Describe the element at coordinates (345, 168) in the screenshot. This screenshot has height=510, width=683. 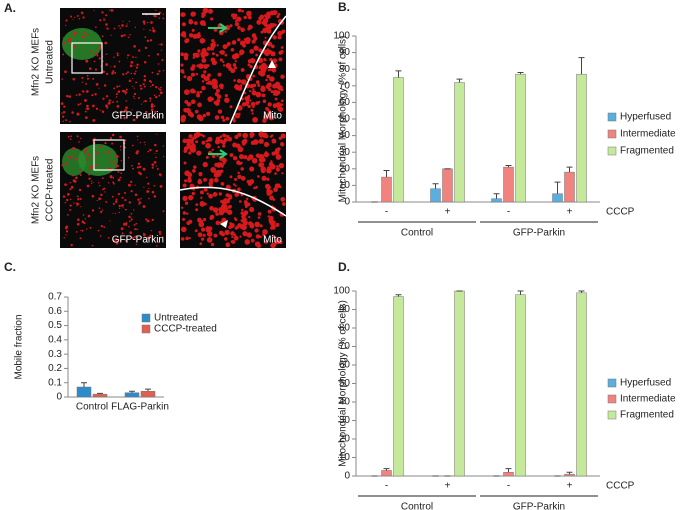
I see `y-tick-label: 20` at that location.